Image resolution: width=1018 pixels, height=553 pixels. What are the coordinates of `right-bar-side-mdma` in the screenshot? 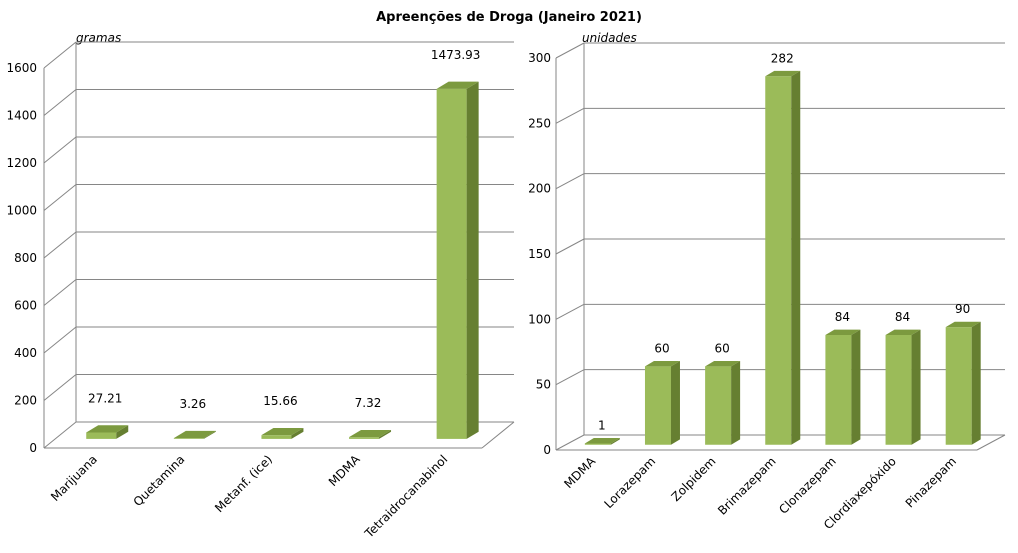 It's located at (615, 441).